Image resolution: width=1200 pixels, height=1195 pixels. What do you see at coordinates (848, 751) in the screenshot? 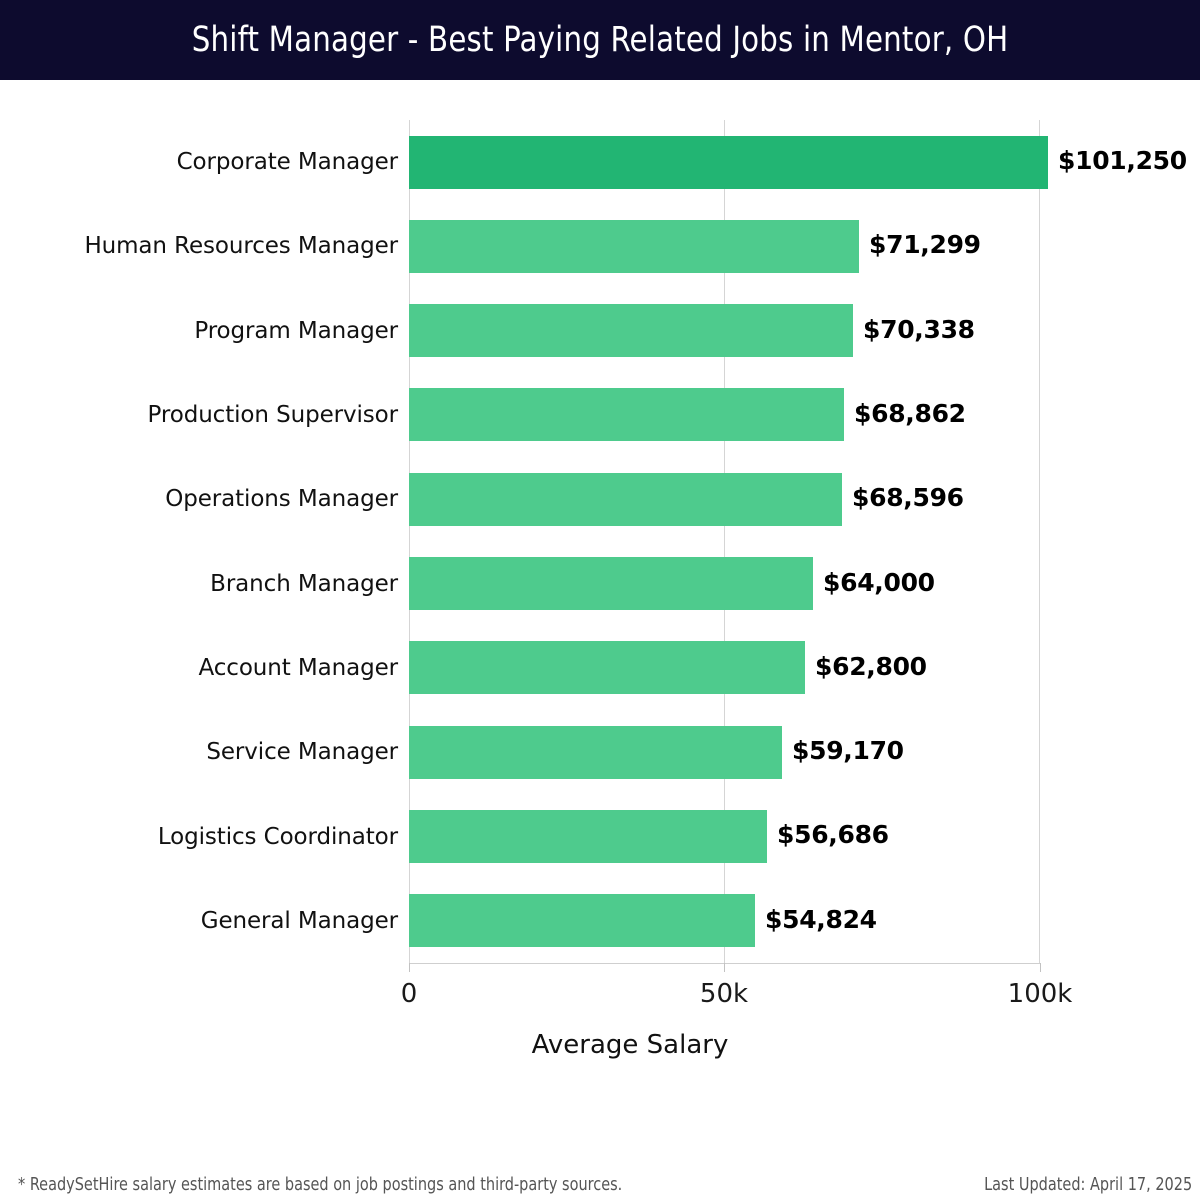
I see `bar-value-label: $59,170` at bounding box center [848, 751].